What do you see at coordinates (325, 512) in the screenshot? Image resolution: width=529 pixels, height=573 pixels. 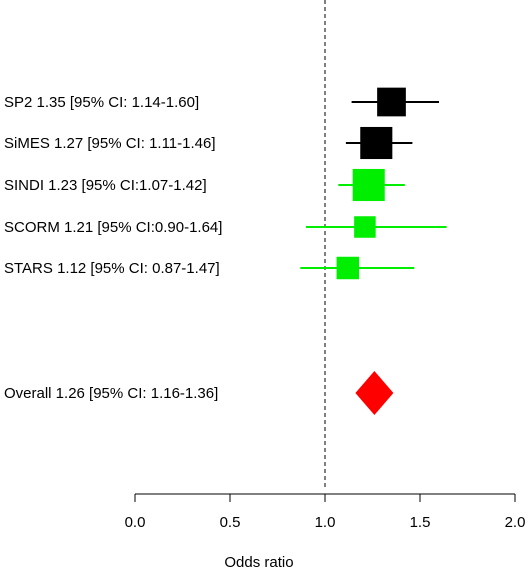 I see `x-axis: 0.0 0.5 1.0 1.5 2.0` at bounding box center [325, 512].